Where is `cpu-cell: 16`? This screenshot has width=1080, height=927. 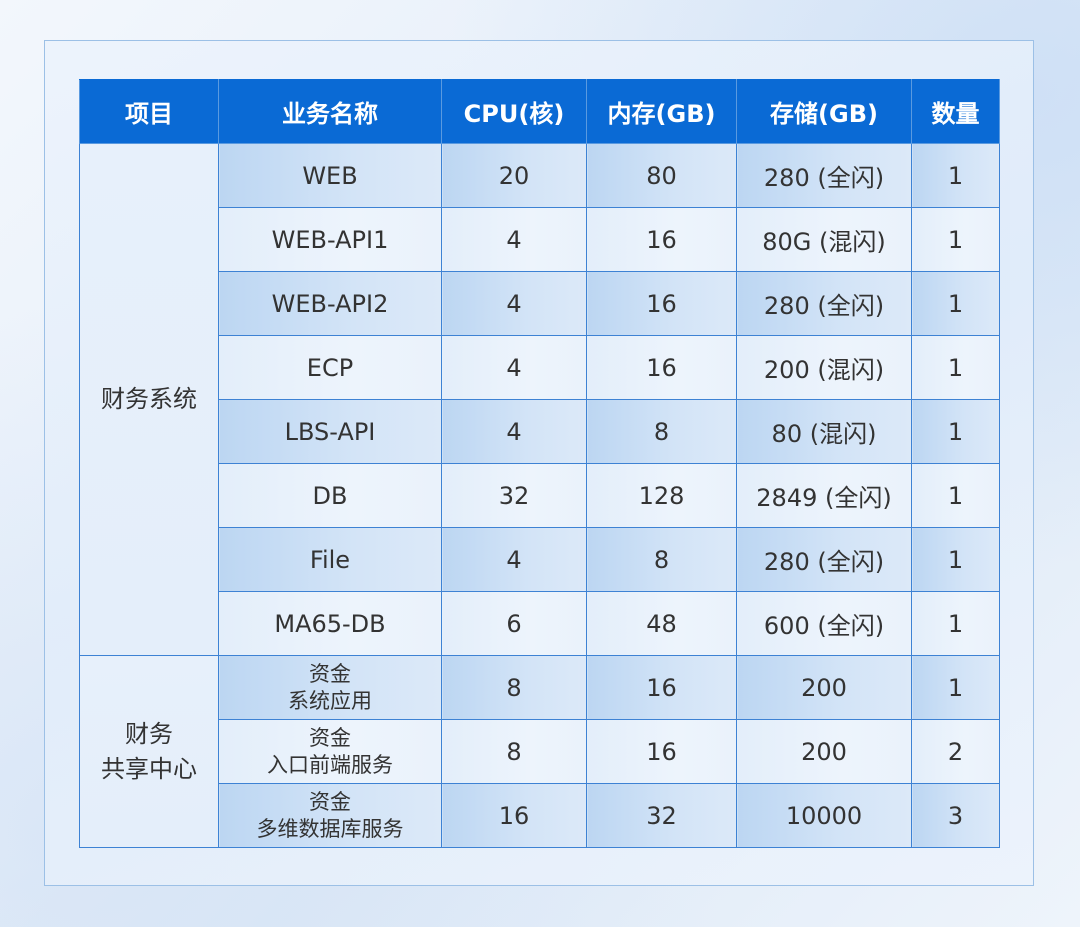 cpu-cell: 16 is located at coordinates (514, 815).